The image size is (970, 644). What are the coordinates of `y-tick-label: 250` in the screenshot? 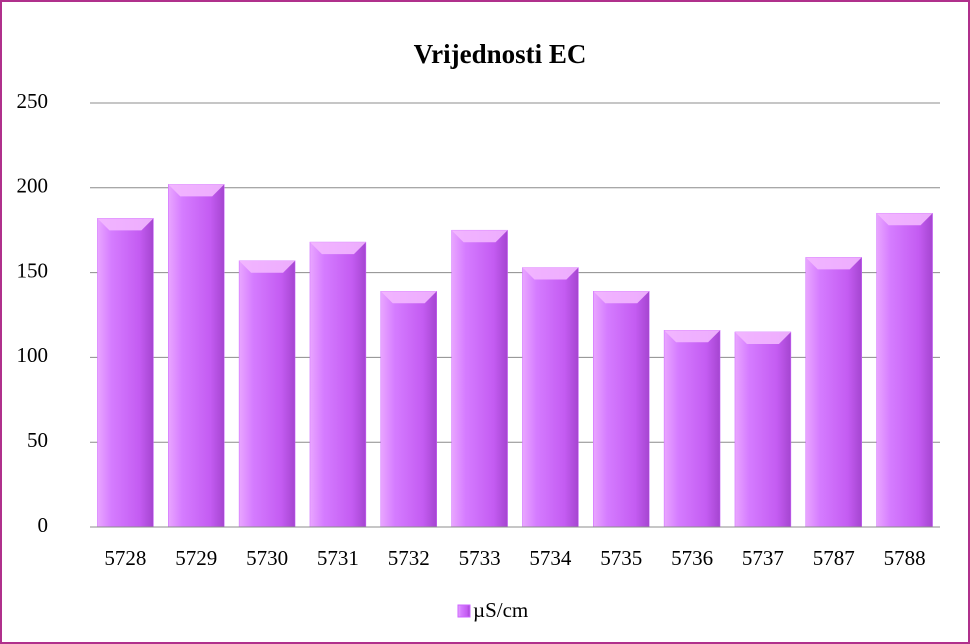 It's located at (33, 101).